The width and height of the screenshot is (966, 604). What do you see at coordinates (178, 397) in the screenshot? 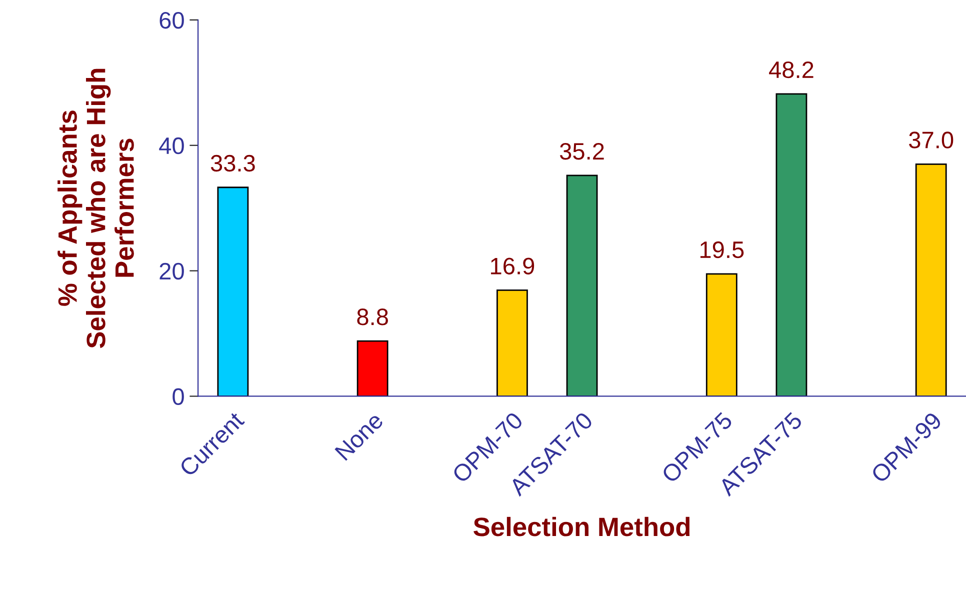
I see `y-tick-label: 0` at bounding box center [178, 397].